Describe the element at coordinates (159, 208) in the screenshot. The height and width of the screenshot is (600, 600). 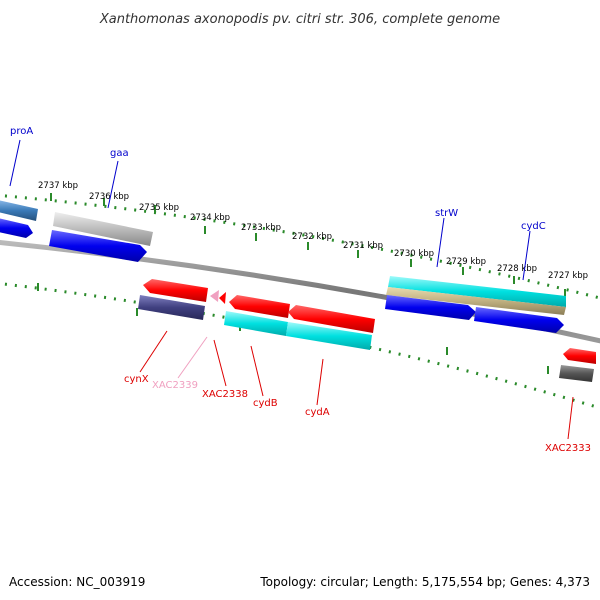
I see `scale-tick-label: 2735 kbp` at that location.